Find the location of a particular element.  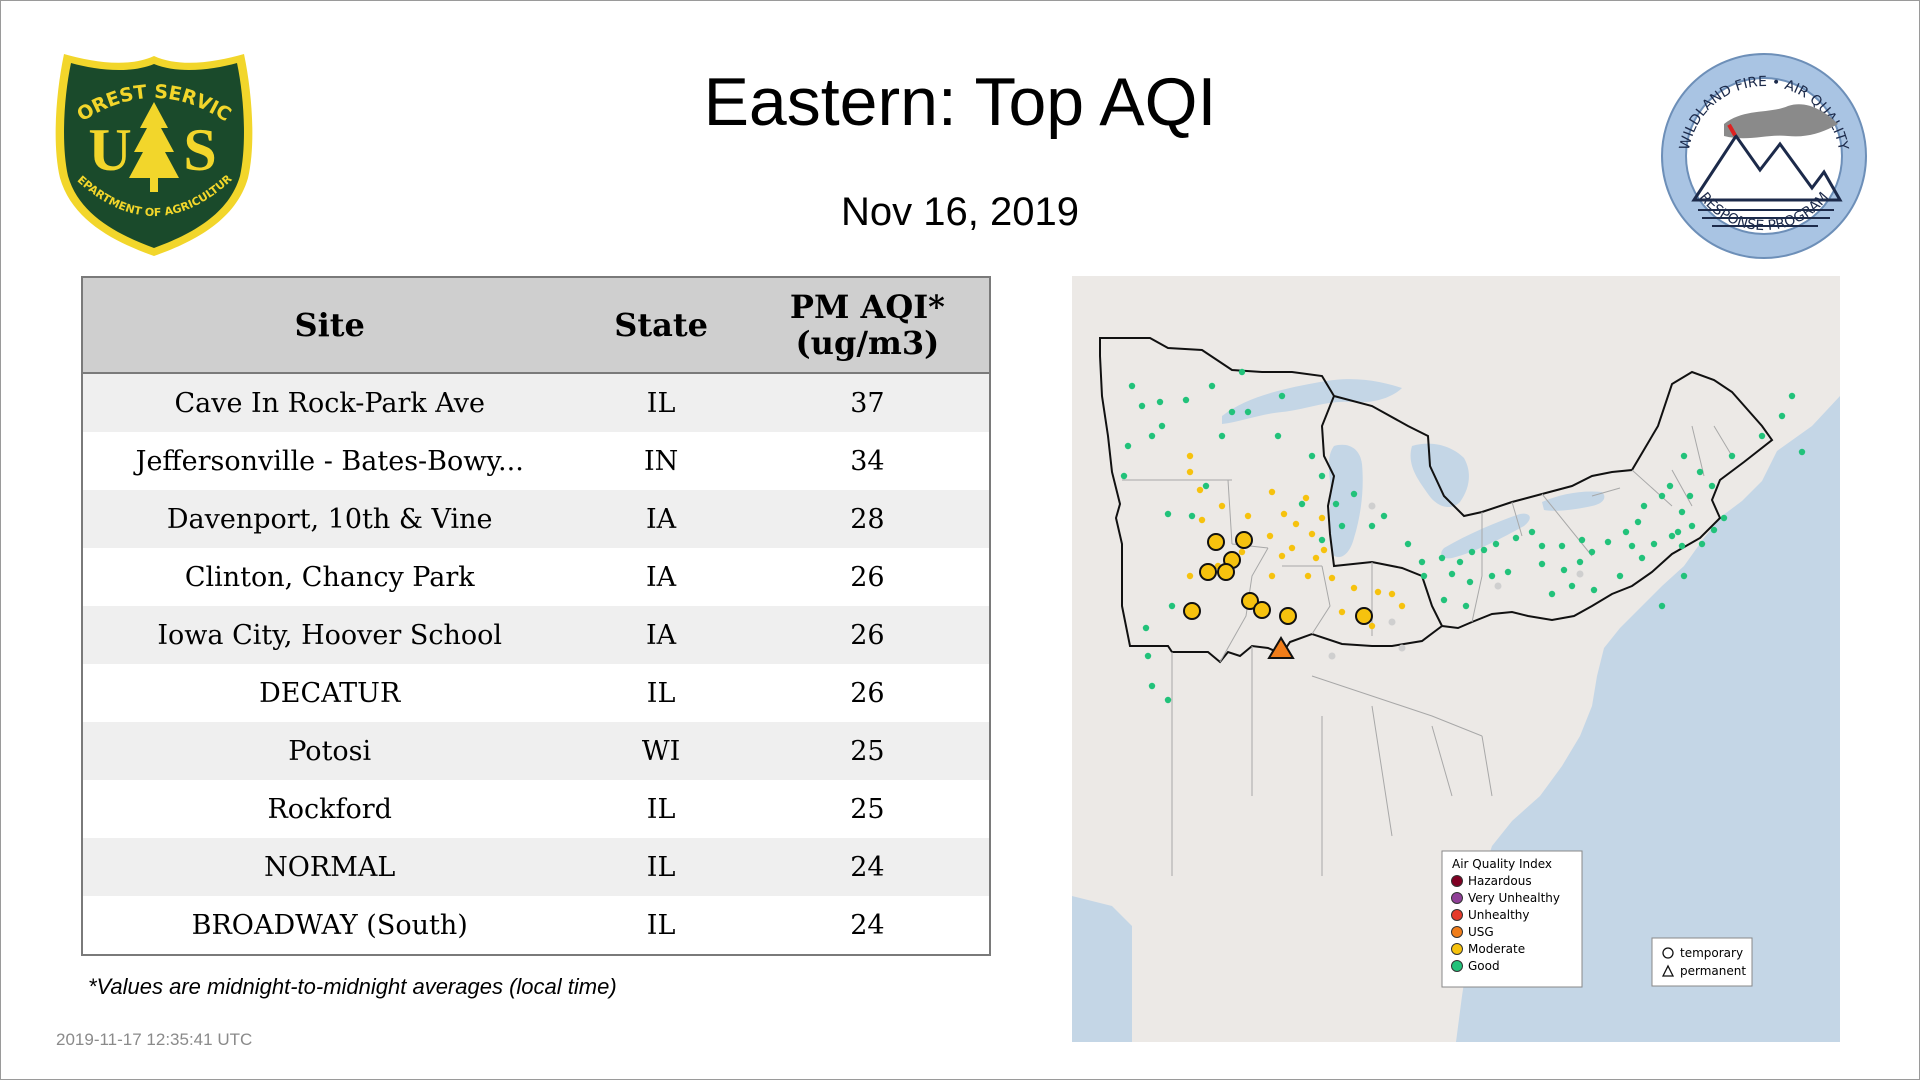

svg-text: S is located at coordinates (199, 150).